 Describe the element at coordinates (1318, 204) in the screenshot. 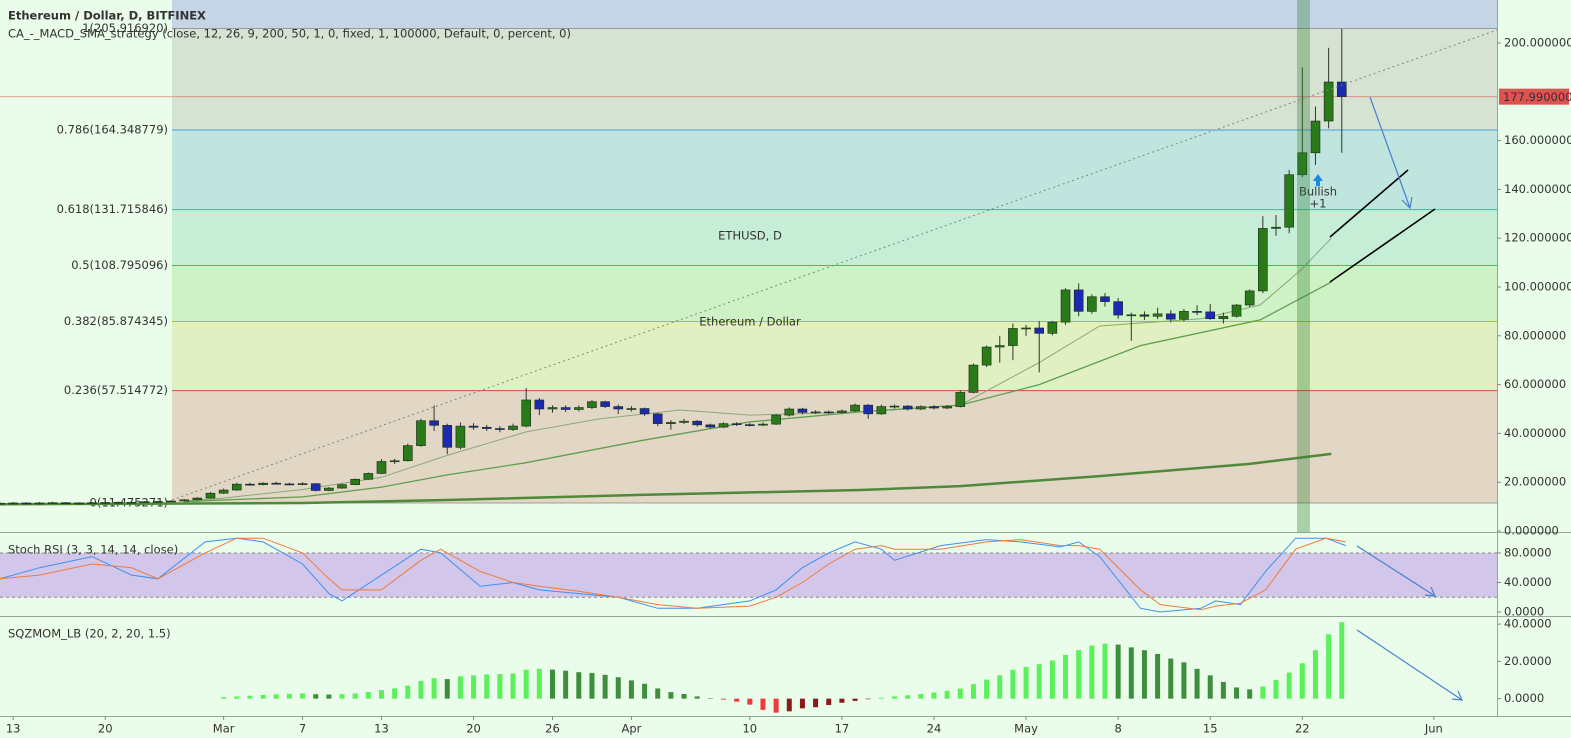

I see `signal-label: +1` at that location.